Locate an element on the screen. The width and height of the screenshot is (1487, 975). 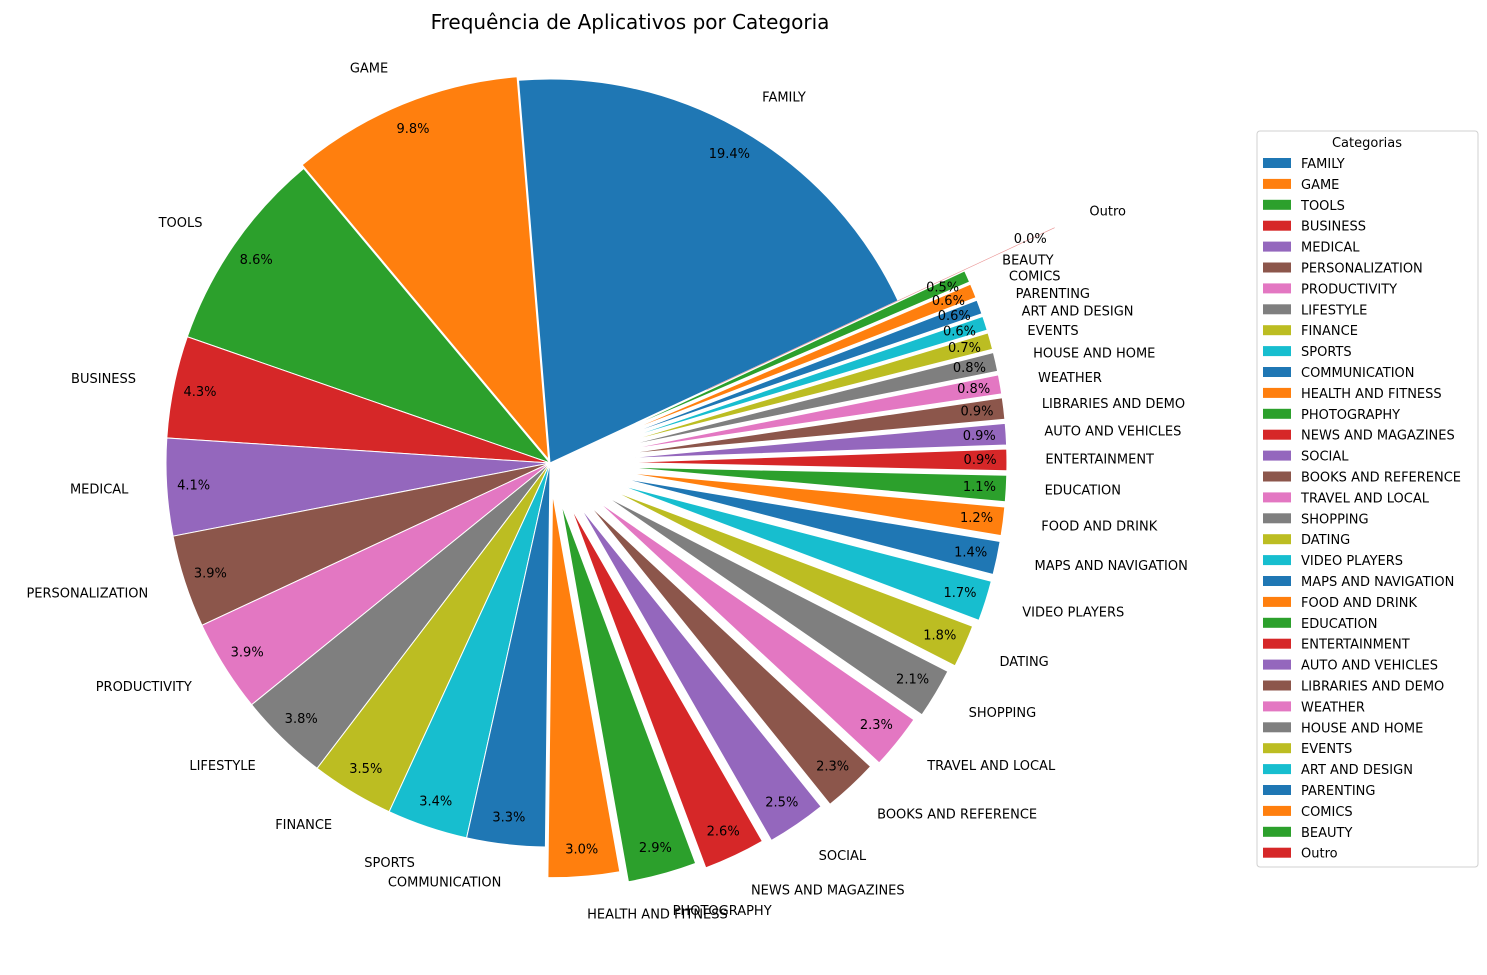
slice-percent-label: 3.0% is located at coordinates (581, 850).